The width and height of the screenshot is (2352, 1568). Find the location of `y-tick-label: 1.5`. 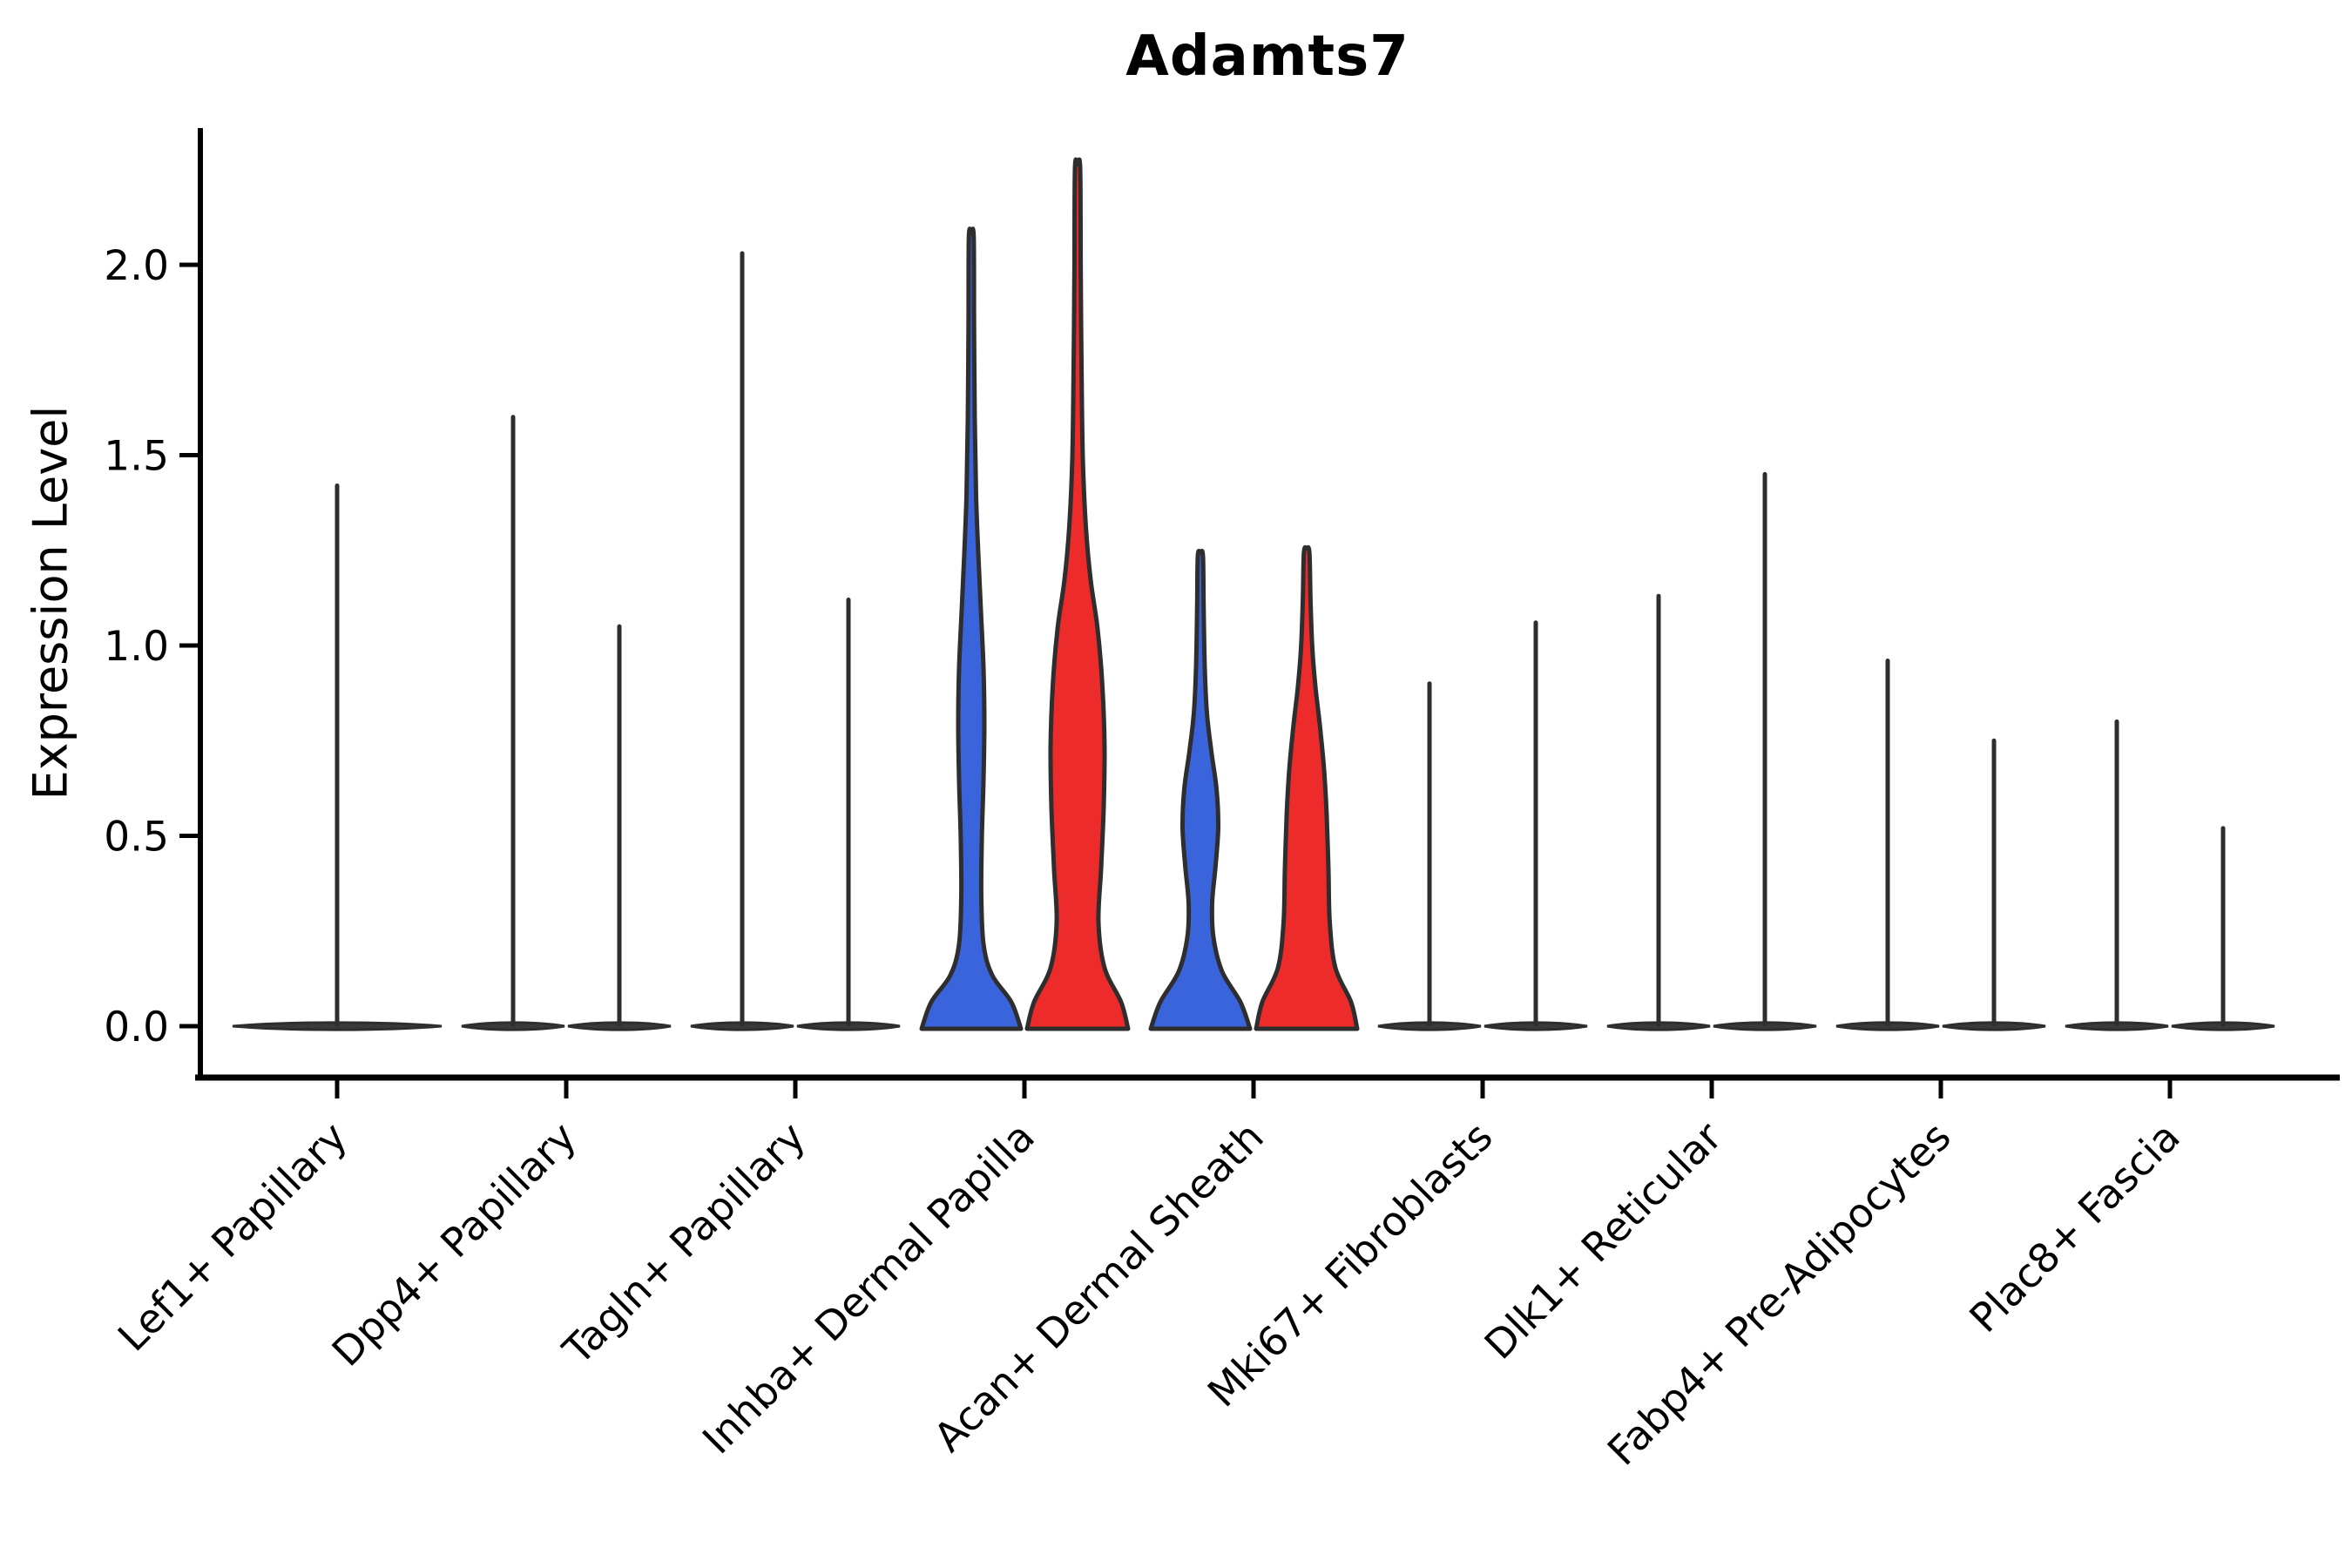

y-tick-label: 1.5 is located at coordinates (136, 457).